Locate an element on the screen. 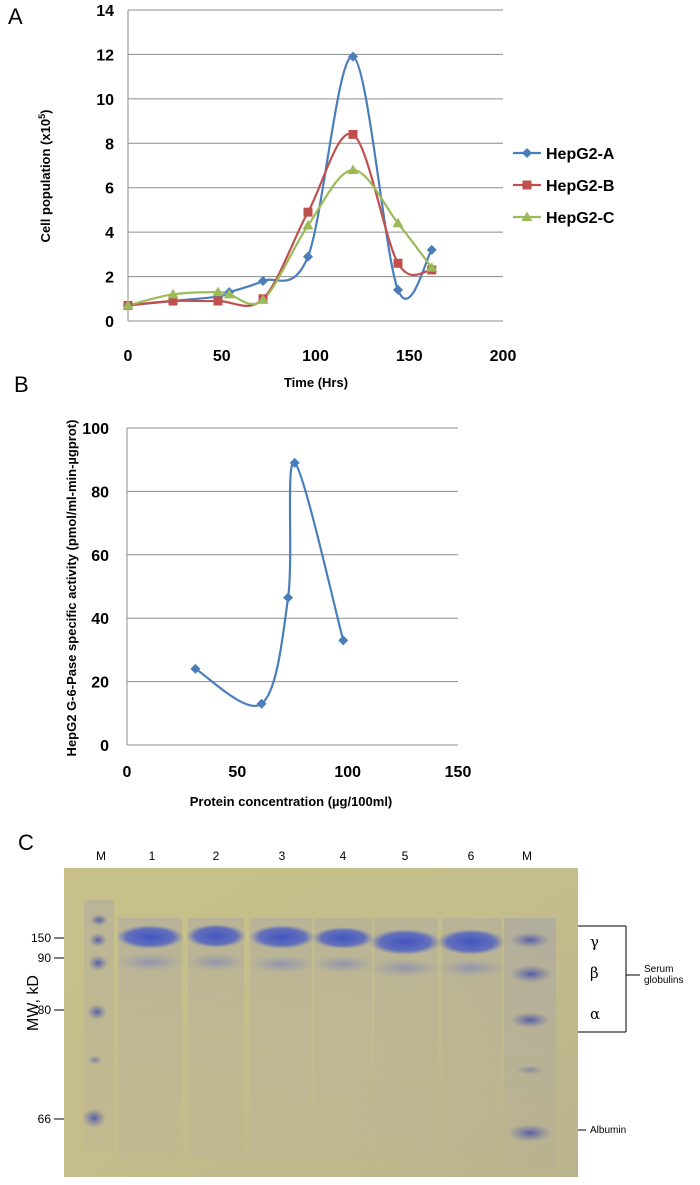  y-tick-label: 60 is located at coordinates (100, 556).